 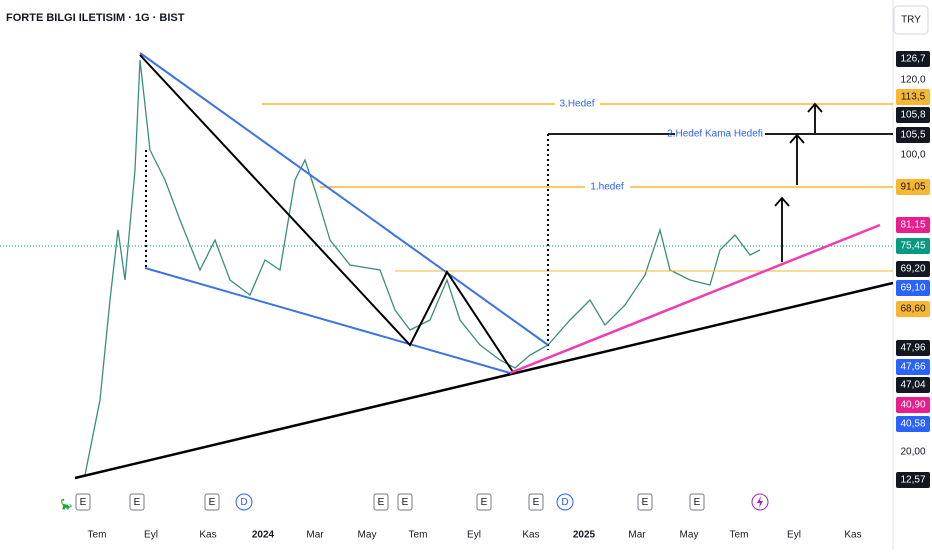 I want to click on price-label: 105,8, so click(x=912, y=115).